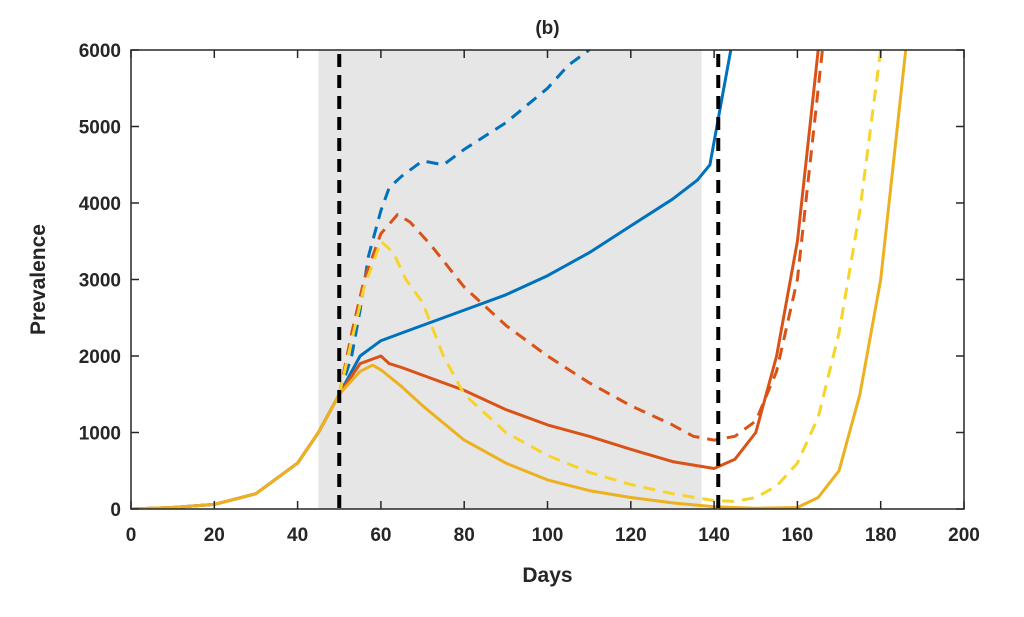 The height and width of the screenshot is (617, 1024). What do you see at coordinates (464, 535) in the screenshot?
I see `x-tick-label: 80` at bounding box center [464, 535].